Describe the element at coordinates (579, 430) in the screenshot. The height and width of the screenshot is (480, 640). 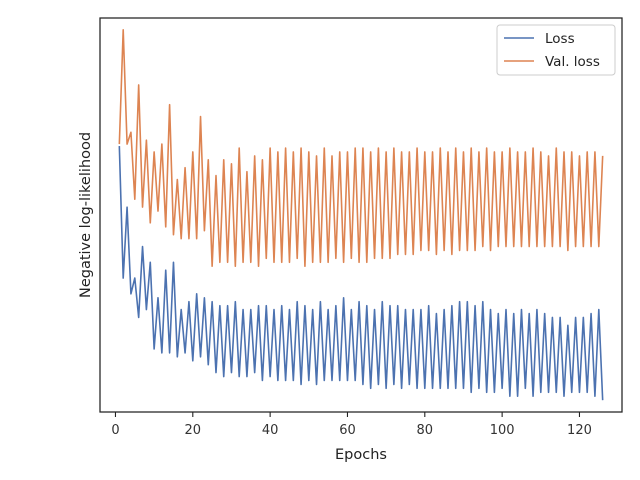
I see `x-tick-label: 120` at that location.